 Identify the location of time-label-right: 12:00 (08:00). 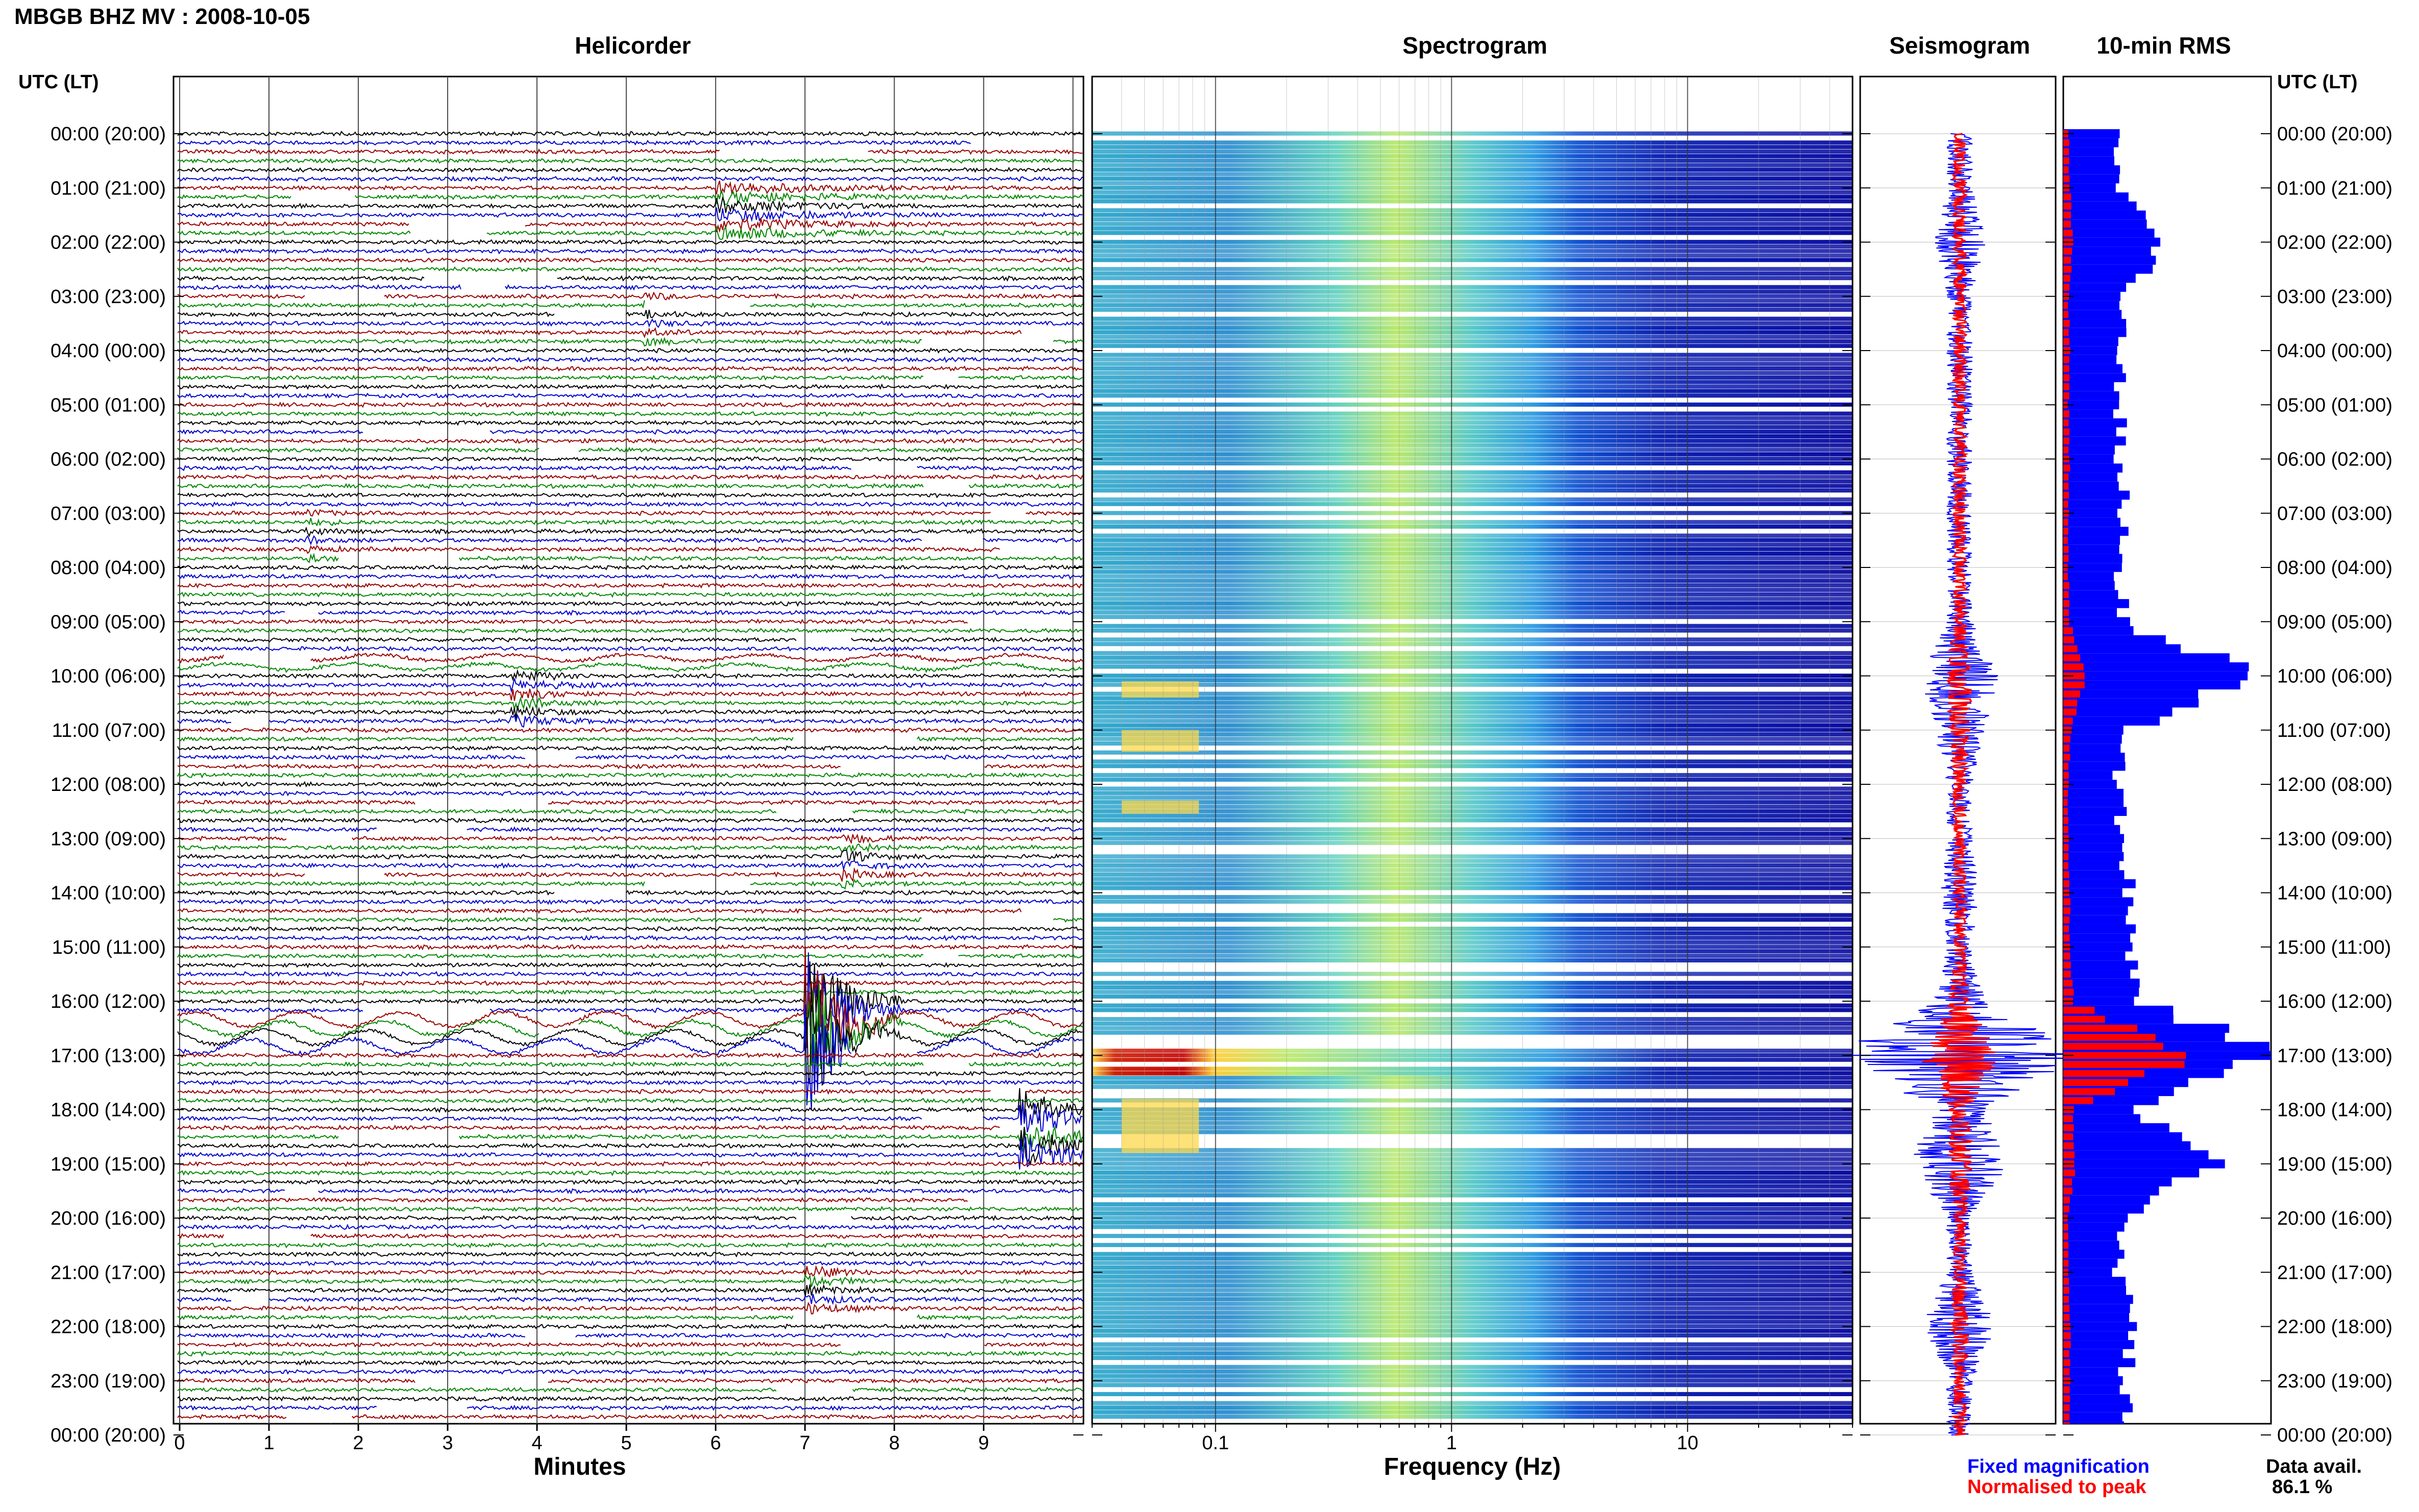
(2334, 785).